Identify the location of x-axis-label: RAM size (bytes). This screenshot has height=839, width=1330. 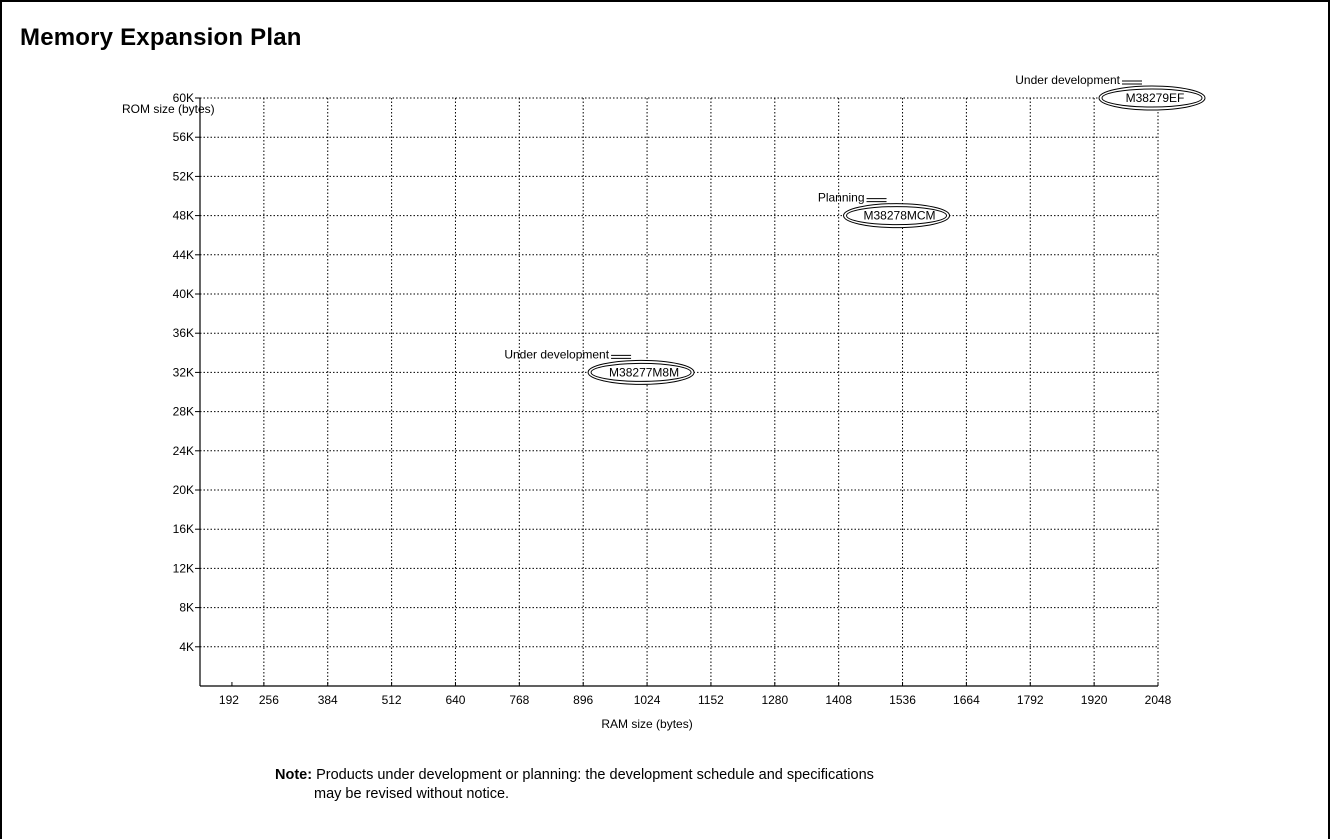
(646, 724).